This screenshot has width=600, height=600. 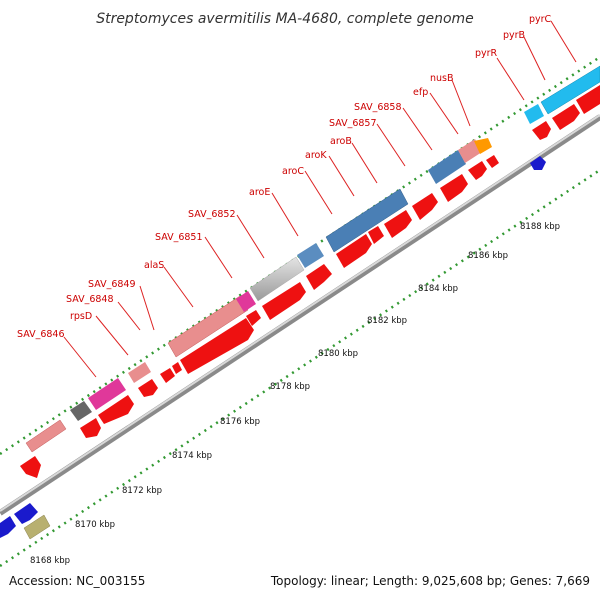 What do you see at coordinates (139, 372) in the screenshot?
I see `gene-box-rpsd` at bounding box center [139, 372].